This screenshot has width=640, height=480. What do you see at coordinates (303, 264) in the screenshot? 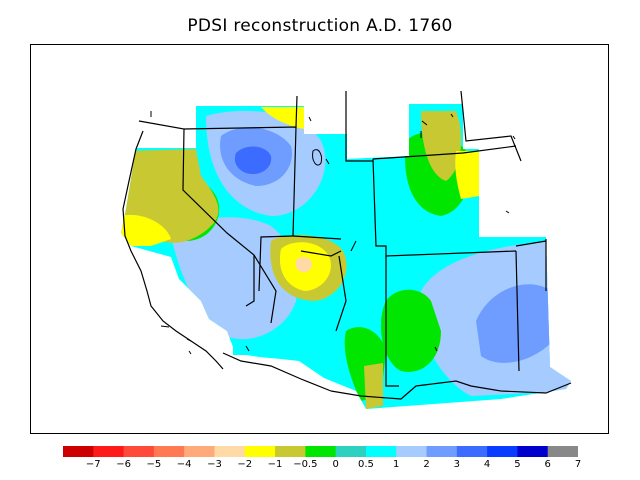
I see `pdsi-fill-peach-center` at bounding box center [303, 264].